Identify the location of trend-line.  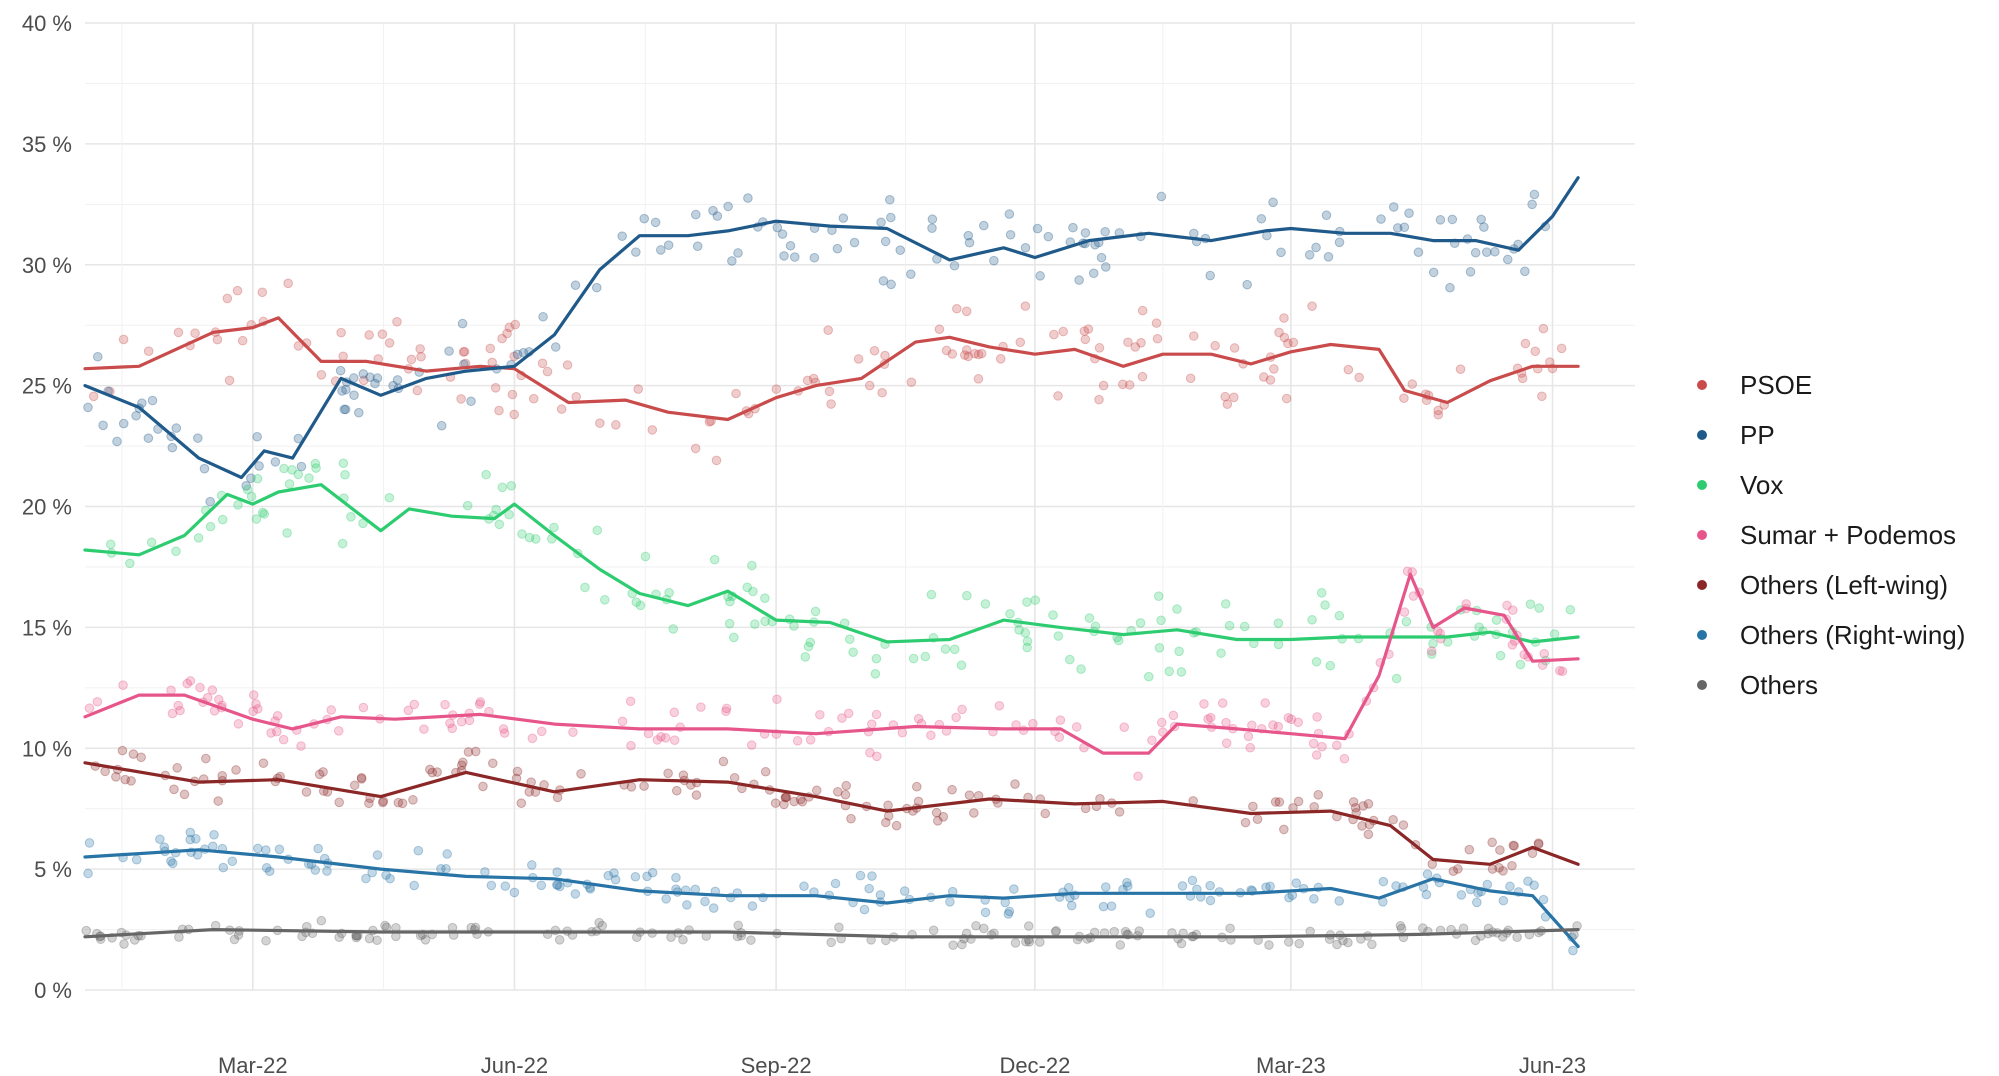
(831, 663).